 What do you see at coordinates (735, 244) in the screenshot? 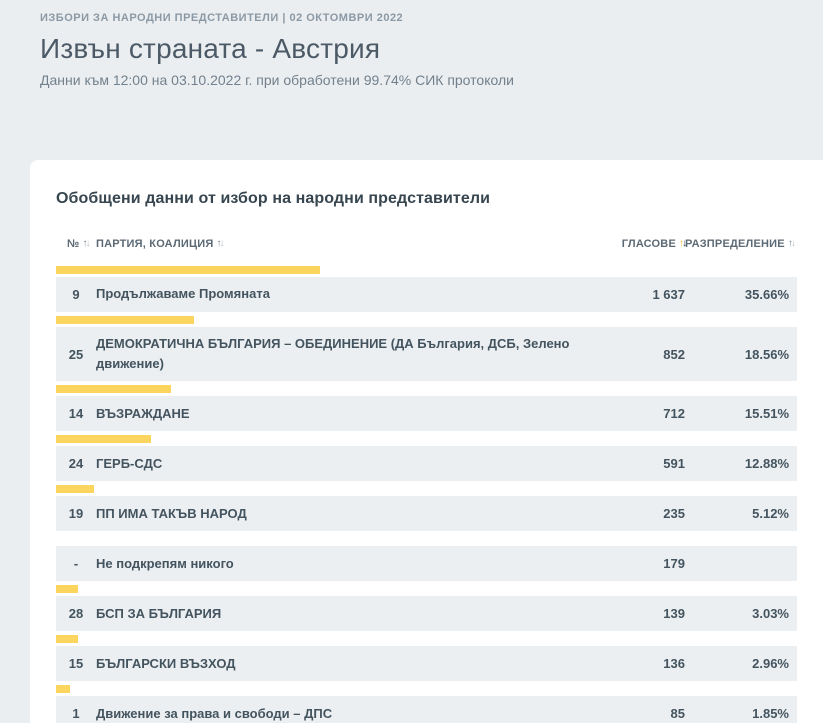
I see `column-header-share-label: РАЗПРЕДЕЛЕНИЕ` at bounding box center [735, 244].